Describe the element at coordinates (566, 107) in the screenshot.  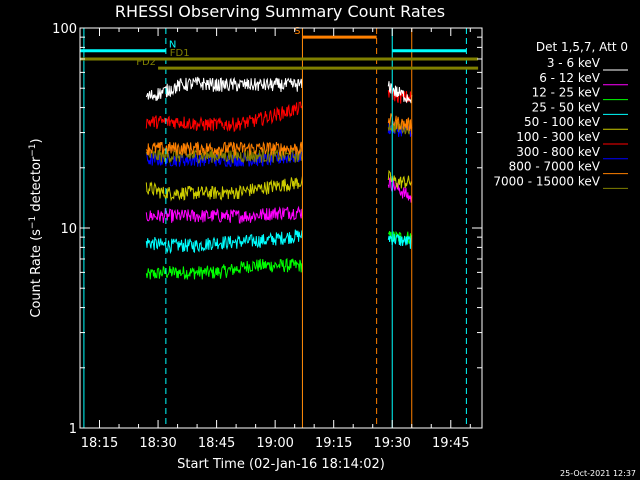
I see `legend-item-4: 25 - 50 keV` at that location.